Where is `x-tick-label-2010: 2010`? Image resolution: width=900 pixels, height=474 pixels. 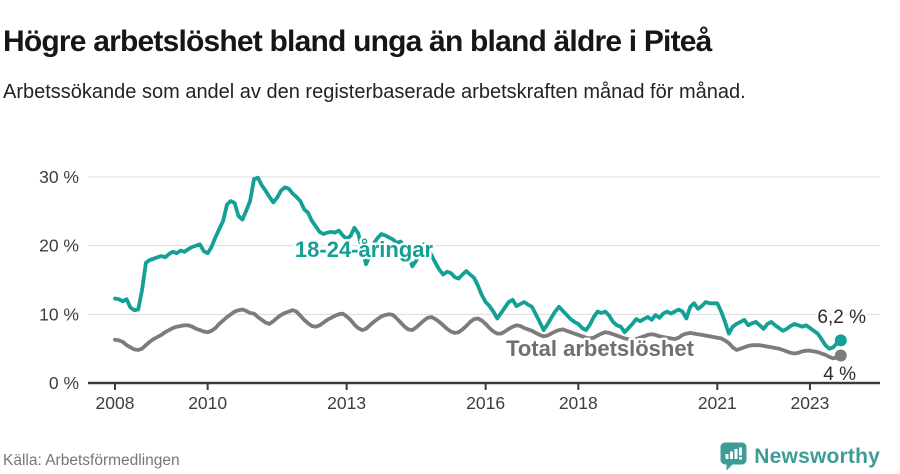
x-tick-label-2010: 2010 is located at coordinates (207, 403).